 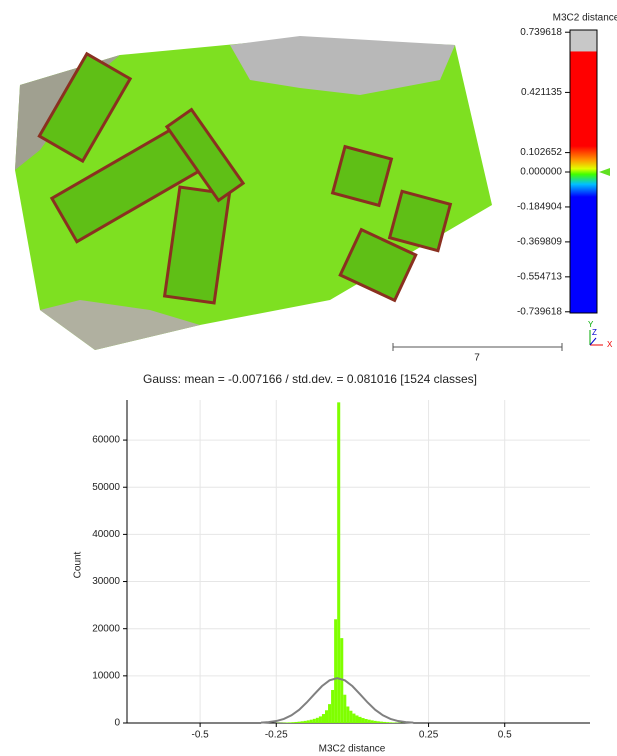 What do you see at coordinates (477, 358) in the screenshot?
I see `scale-label: 7` at bounding box center [477, 358].